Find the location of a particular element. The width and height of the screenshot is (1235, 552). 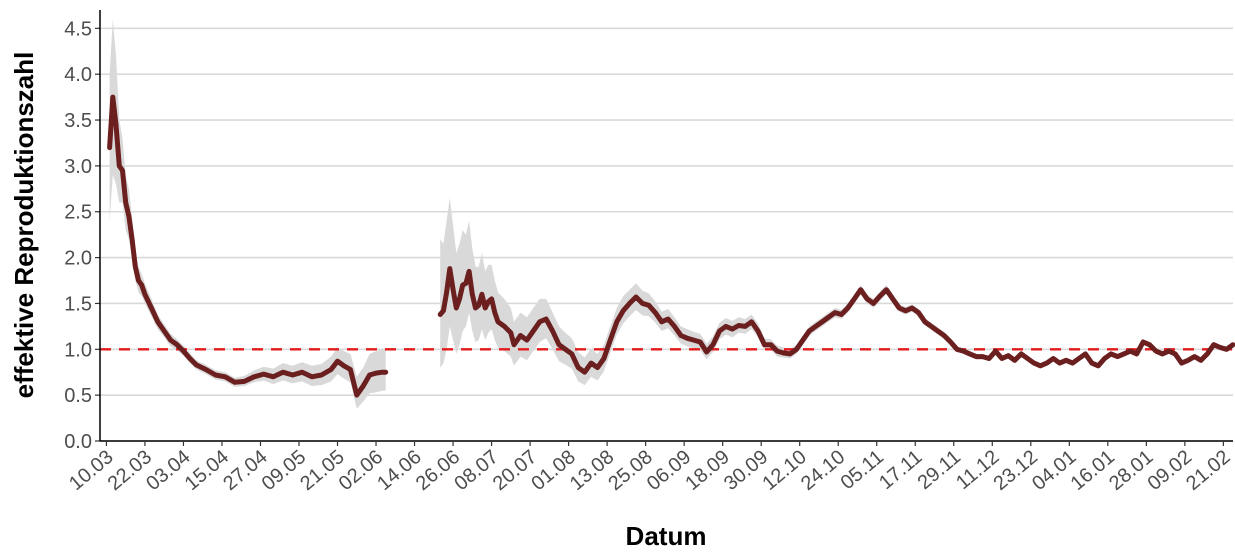

x-tick-label: 05.11 is located at coordinates (862, 470).